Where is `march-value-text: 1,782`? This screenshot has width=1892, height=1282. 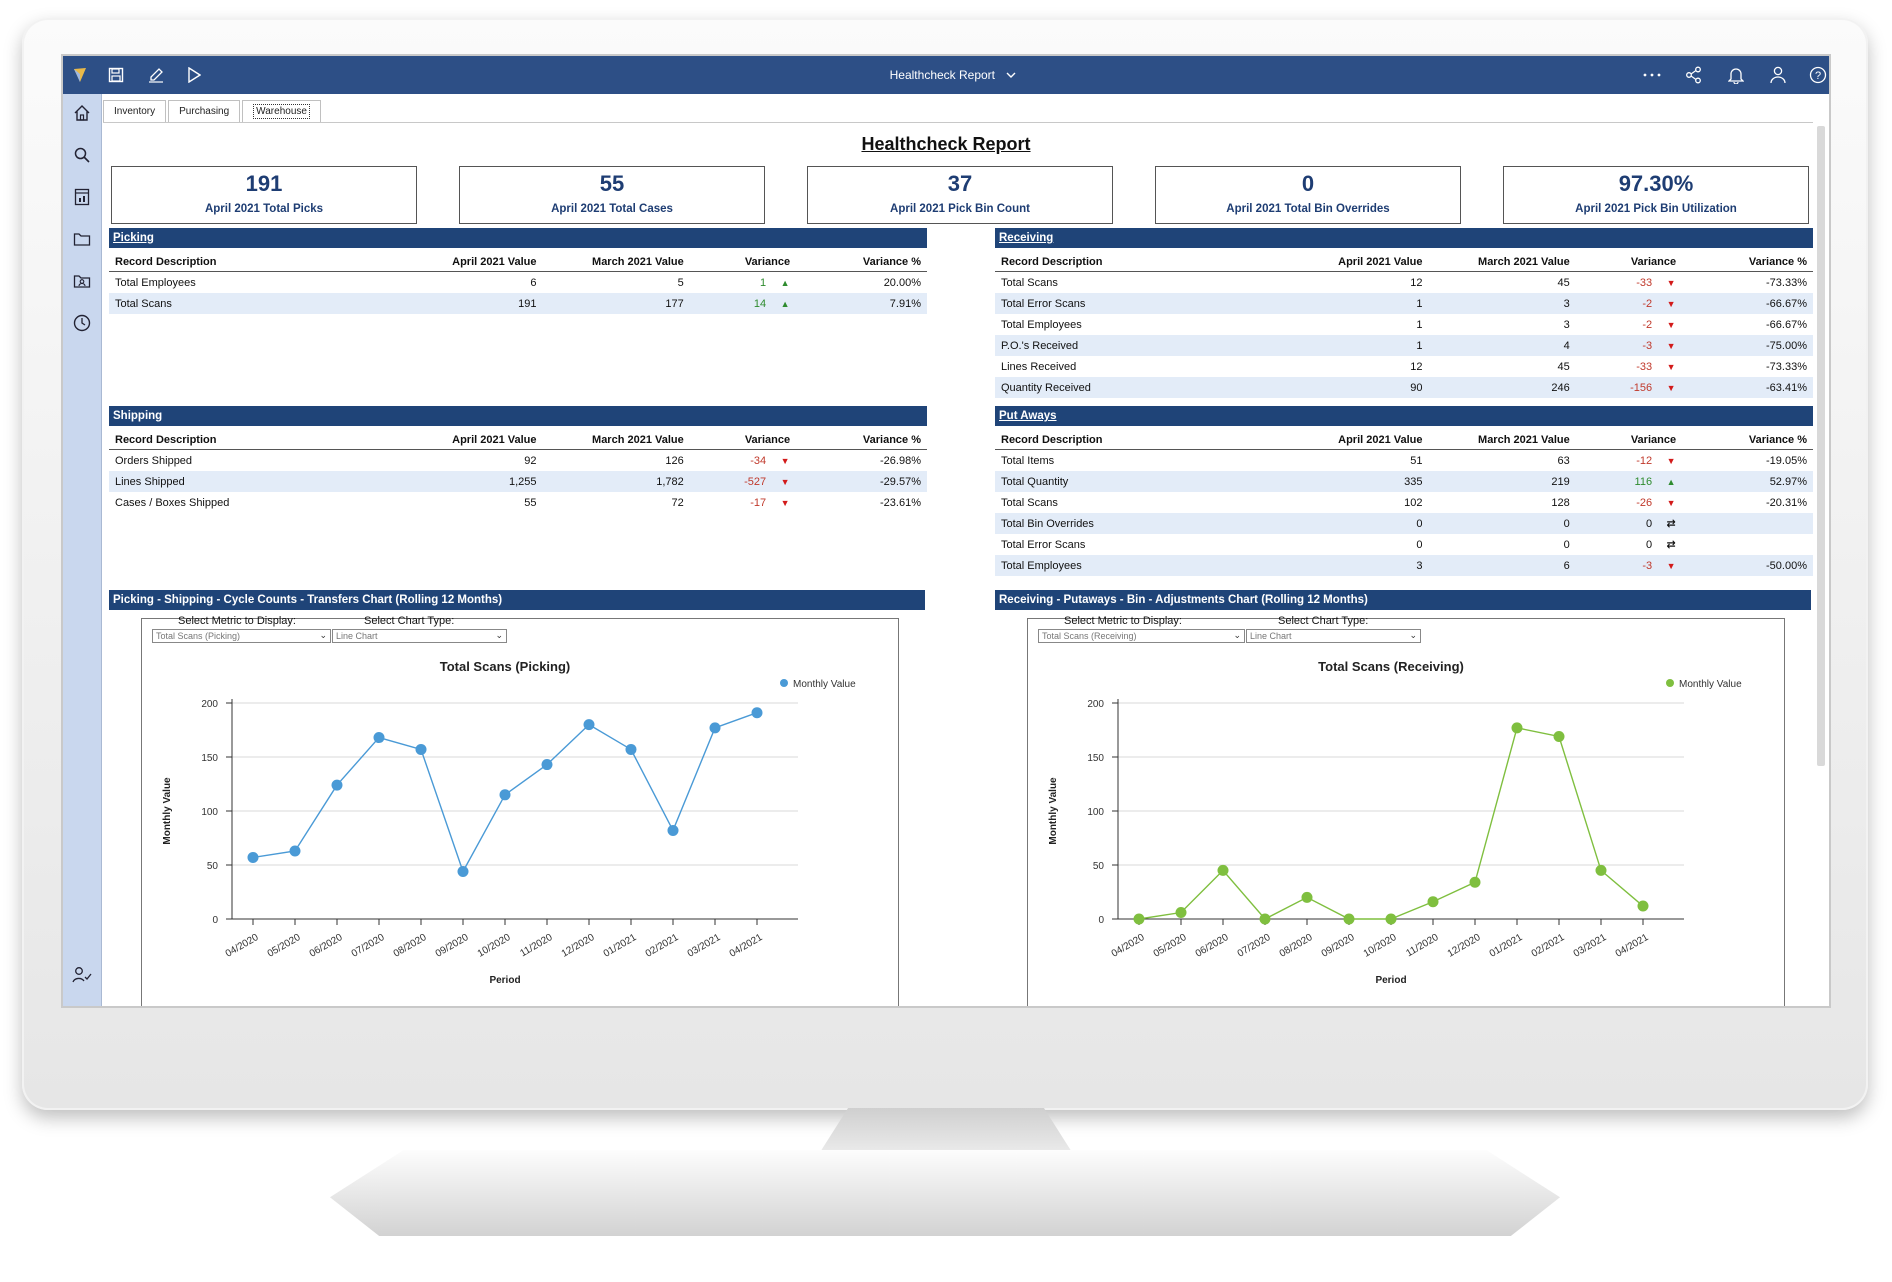 march-value-text: 1,782 is located at coordinates (670, 481).